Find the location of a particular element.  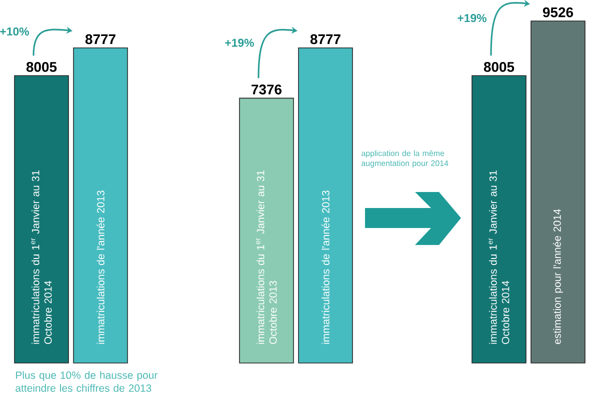

x-tick-label: estimation pour l'année 2014 is located at coordinates (558, 276).